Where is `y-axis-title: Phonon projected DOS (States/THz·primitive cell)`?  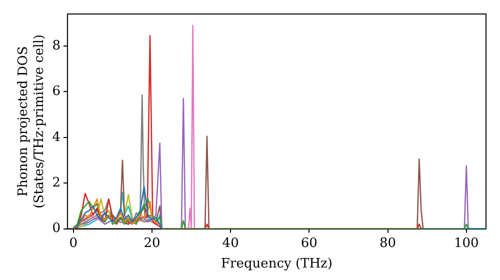
y-axis-title: Phonon projected DOS (States/THz·primitive cell) is located at coordinates (31, 121).